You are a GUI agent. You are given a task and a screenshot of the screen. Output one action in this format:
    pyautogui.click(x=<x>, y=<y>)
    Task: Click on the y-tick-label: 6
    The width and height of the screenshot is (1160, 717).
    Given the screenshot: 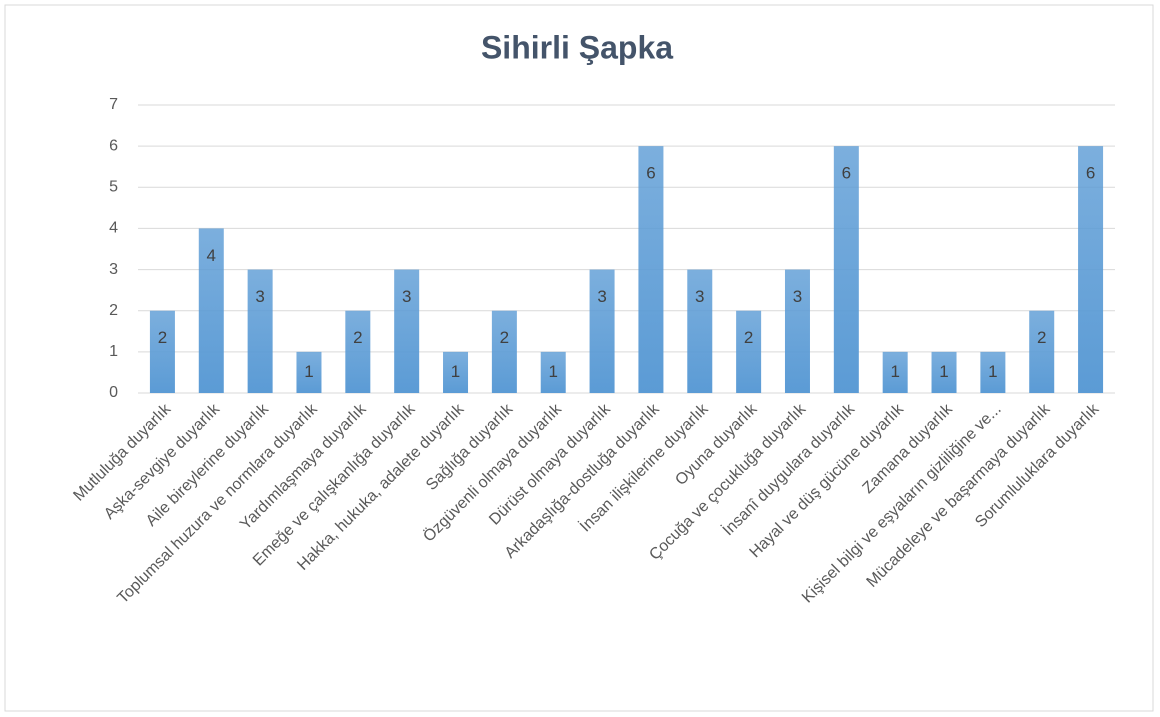 What is the action you would take?
    pyautogui.click(x=113, y=145)
    